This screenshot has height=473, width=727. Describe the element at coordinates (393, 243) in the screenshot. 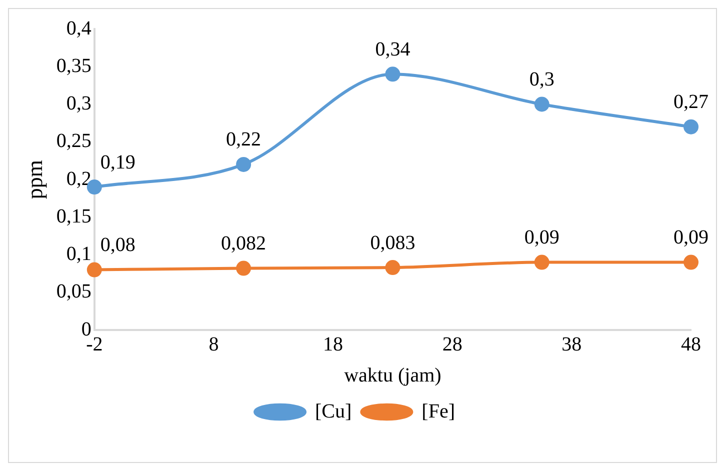

I see `data-label: 0,083` at that location.